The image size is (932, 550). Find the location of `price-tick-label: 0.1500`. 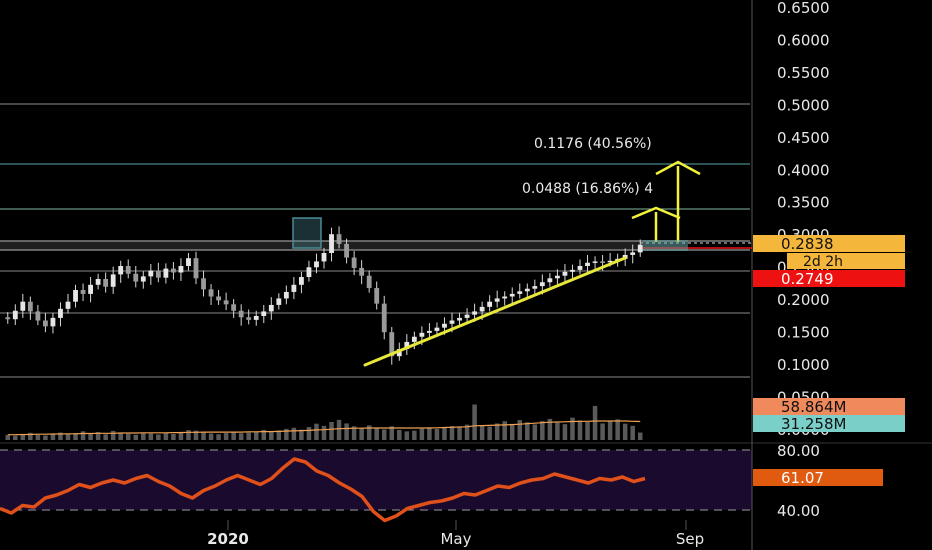

price-tick-label: 0.1500 is located at coordinates (803, 333).